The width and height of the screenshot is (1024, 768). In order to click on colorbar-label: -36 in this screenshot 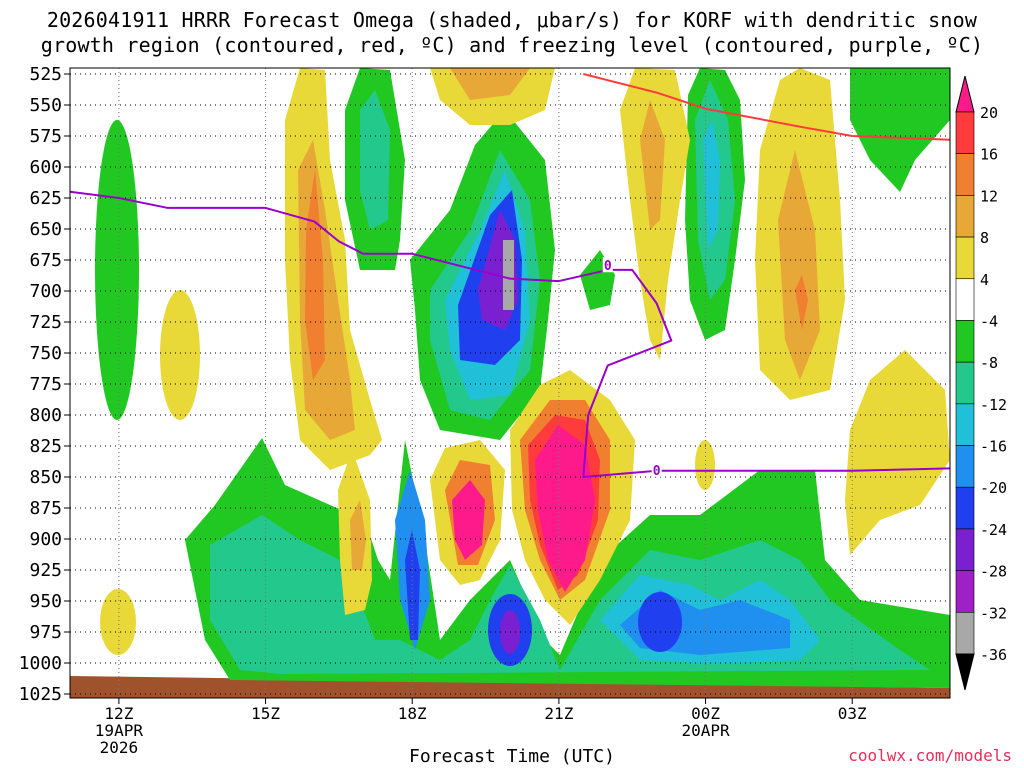, I will do `click(993, 655)`.